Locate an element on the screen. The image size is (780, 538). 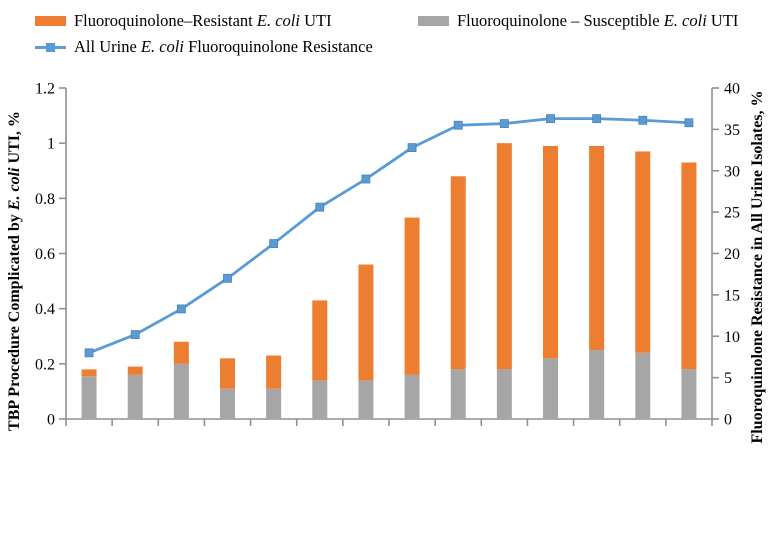
resistance-line-swatch is located at coordinates (50, 47).